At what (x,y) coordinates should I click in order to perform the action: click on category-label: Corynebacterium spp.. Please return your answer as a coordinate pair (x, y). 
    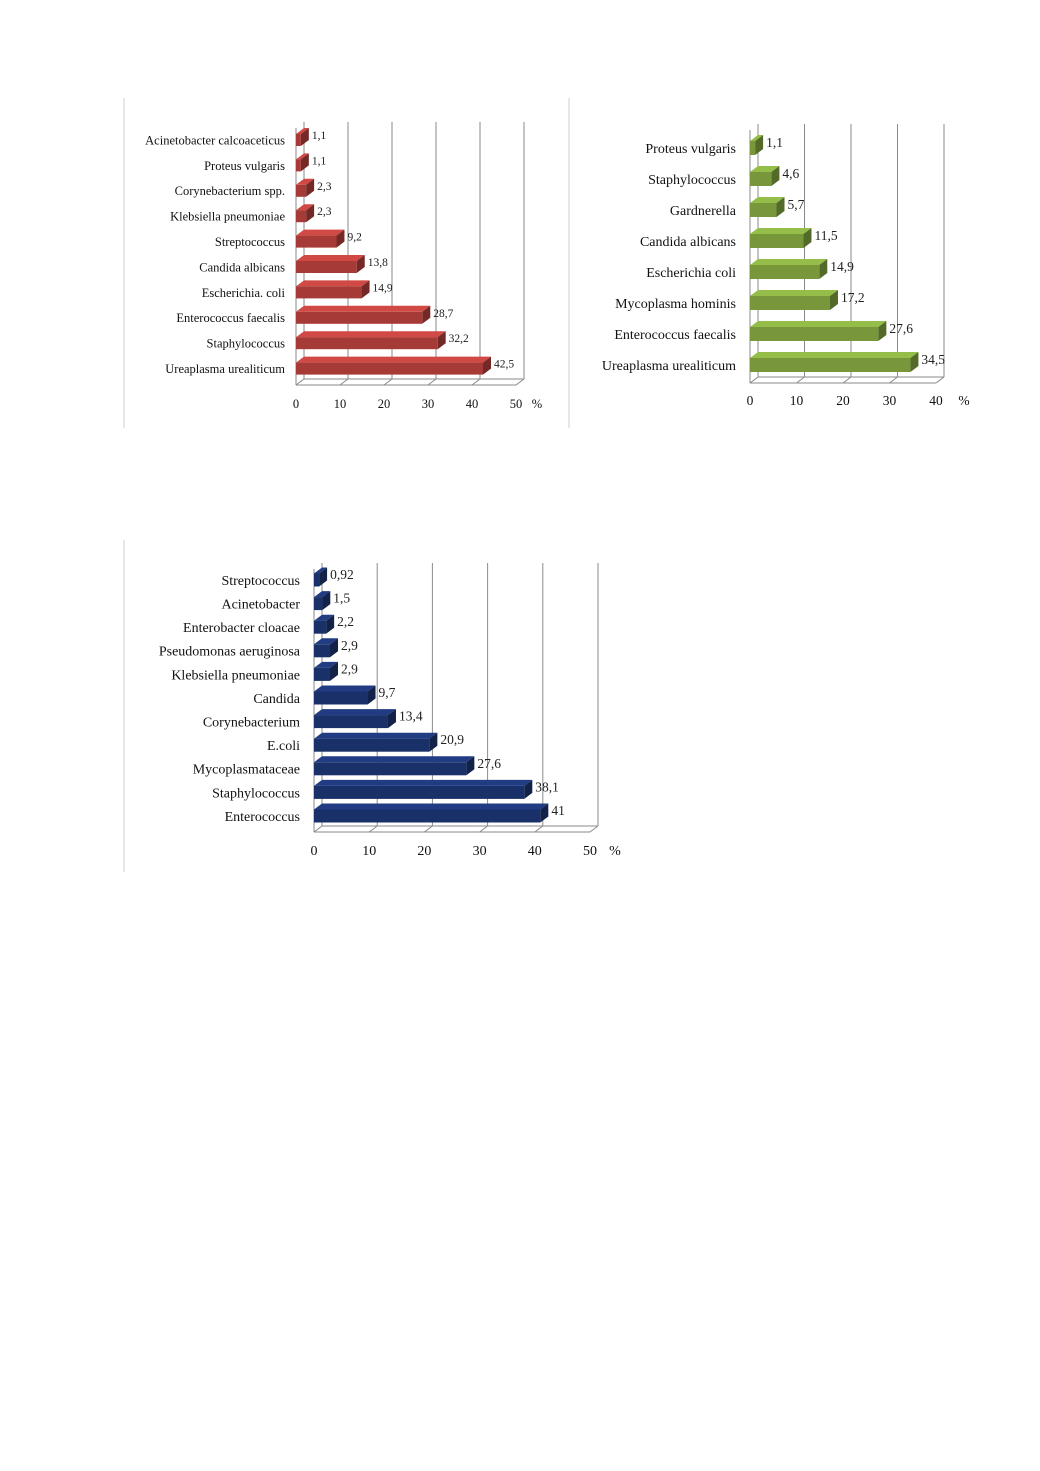
    Looking at the image, I should click on (230, 191).